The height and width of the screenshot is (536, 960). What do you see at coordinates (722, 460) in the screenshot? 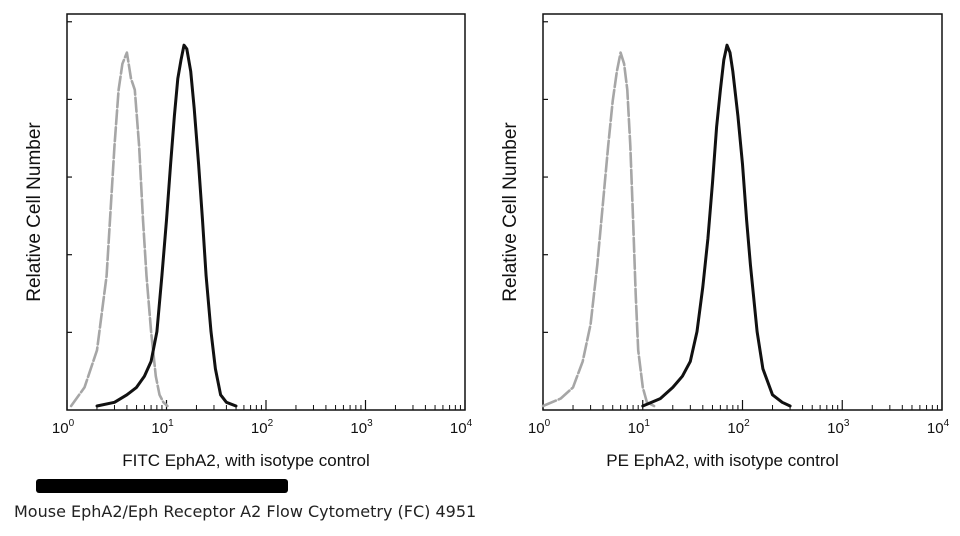
I see `x-axis-title: PE EphA2, with isotype control` at bounding box center [722, 460].